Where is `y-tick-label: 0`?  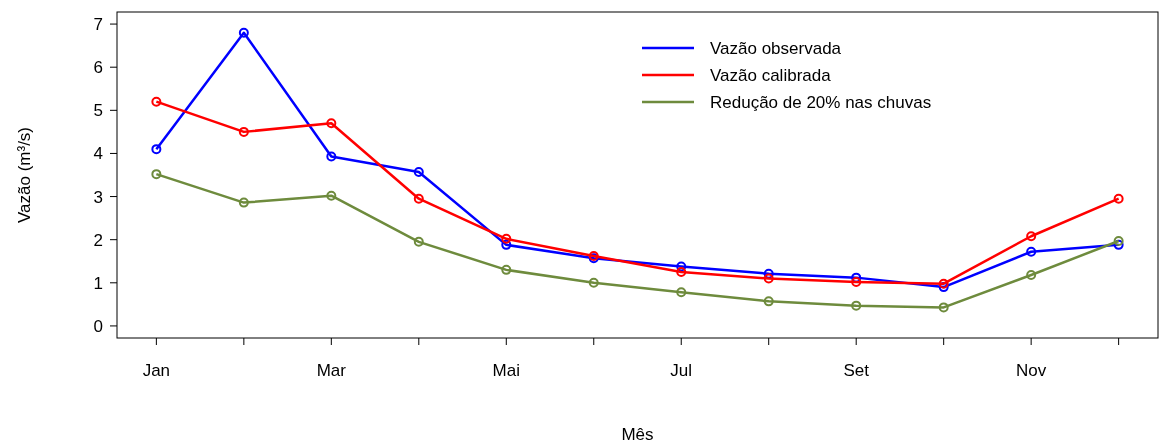 y-tick-label: 0 is located at coordinates (98, 326).